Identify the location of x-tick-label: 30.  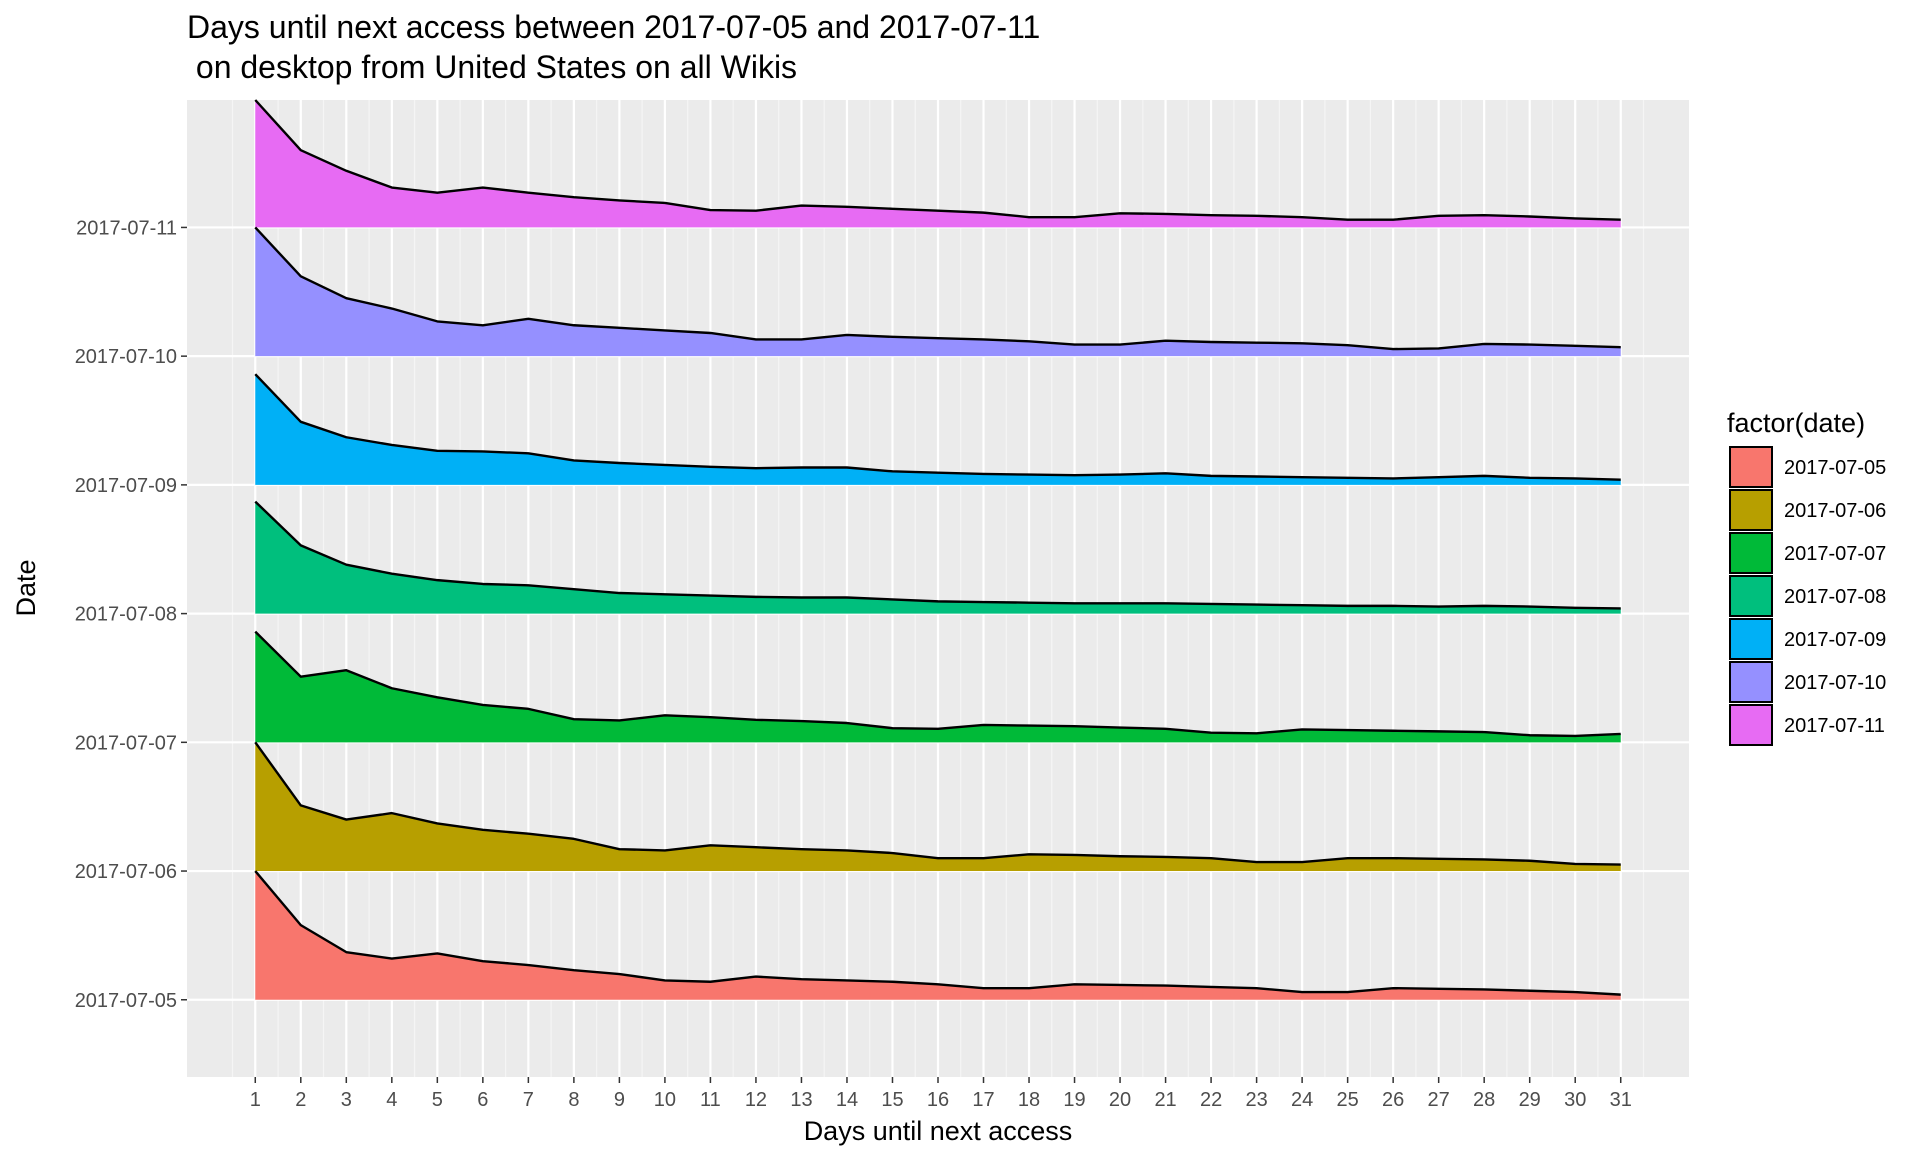
(1575, 1100).